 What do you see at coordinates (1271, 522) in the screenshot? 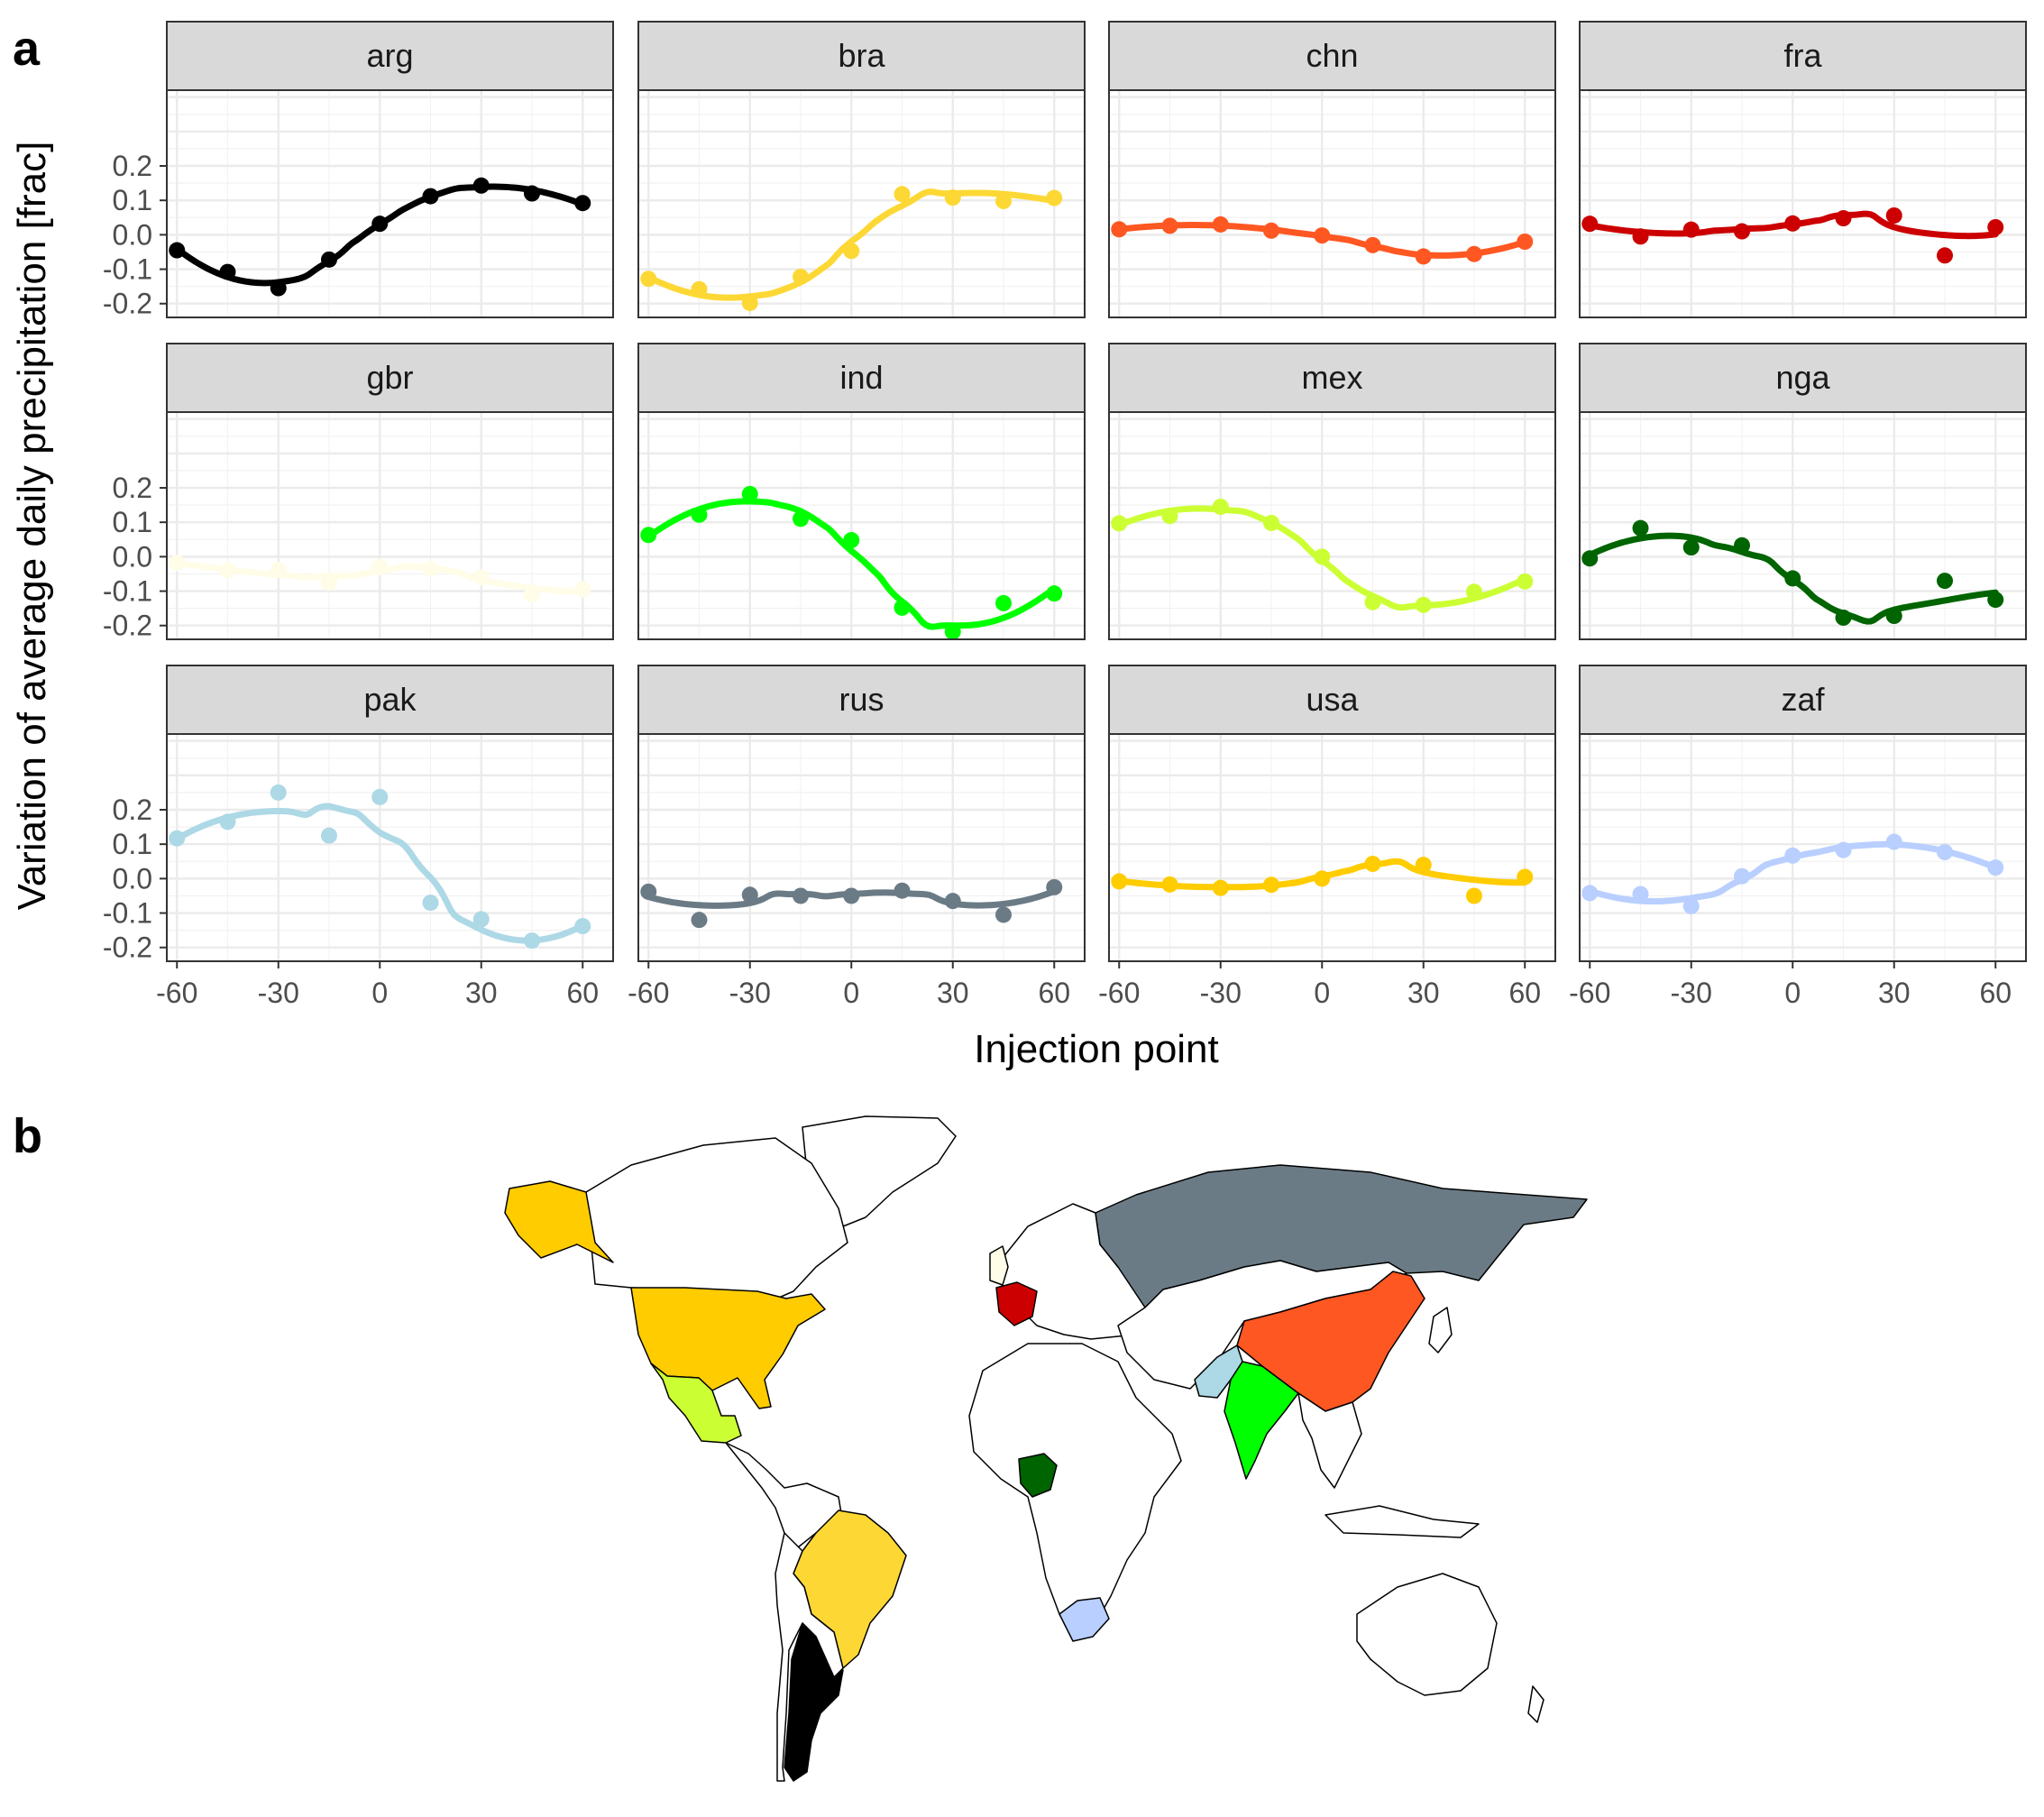
I see `point-mex--15` at bounding box center [1271, 522].